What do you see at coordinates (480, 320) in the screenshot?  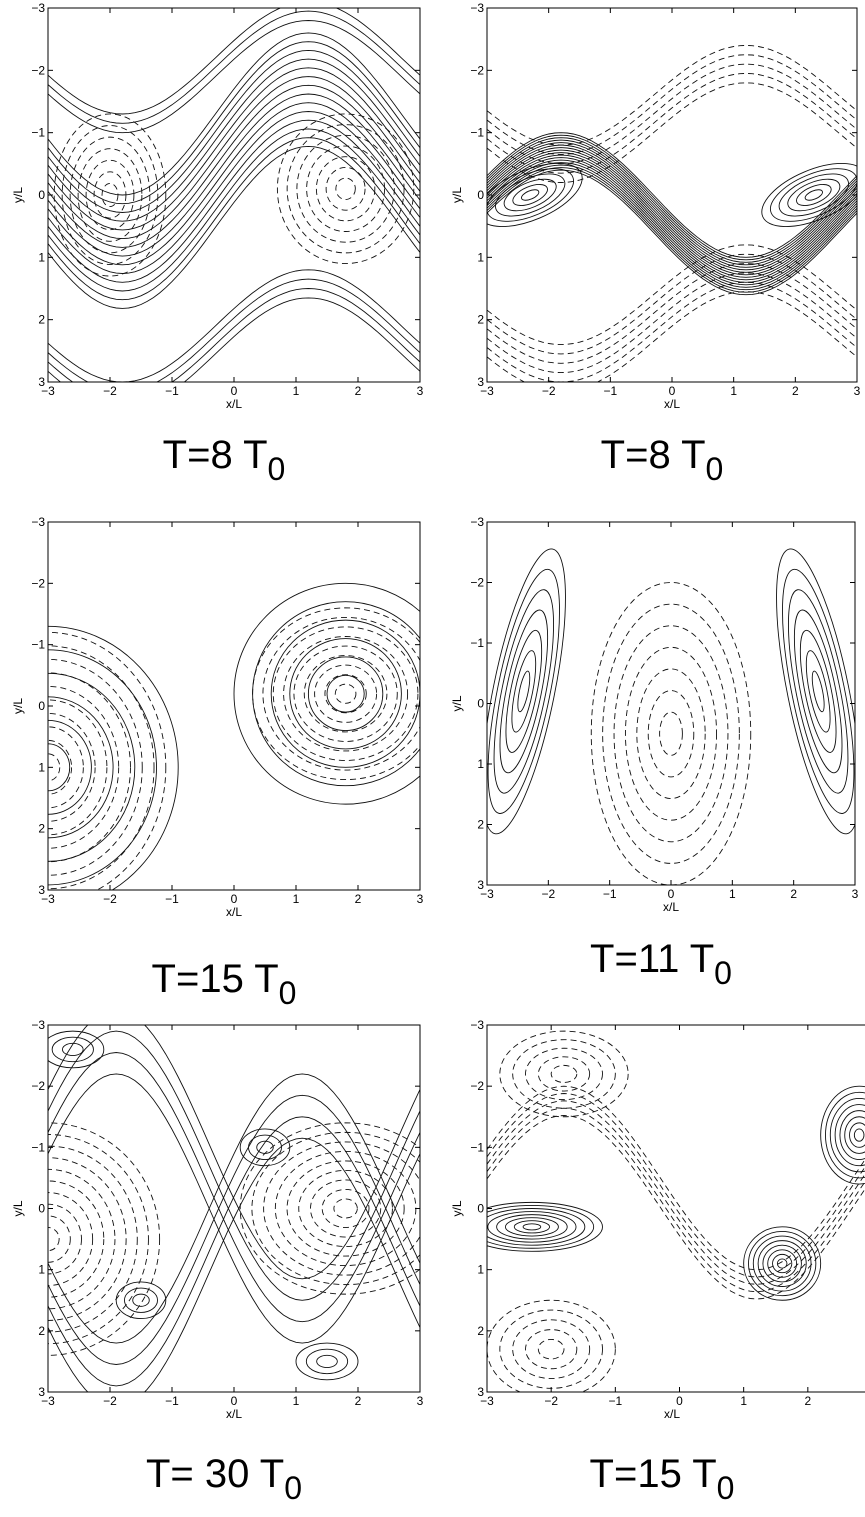 I see `y-tick-label: 2` at bounding box center [480, 320].